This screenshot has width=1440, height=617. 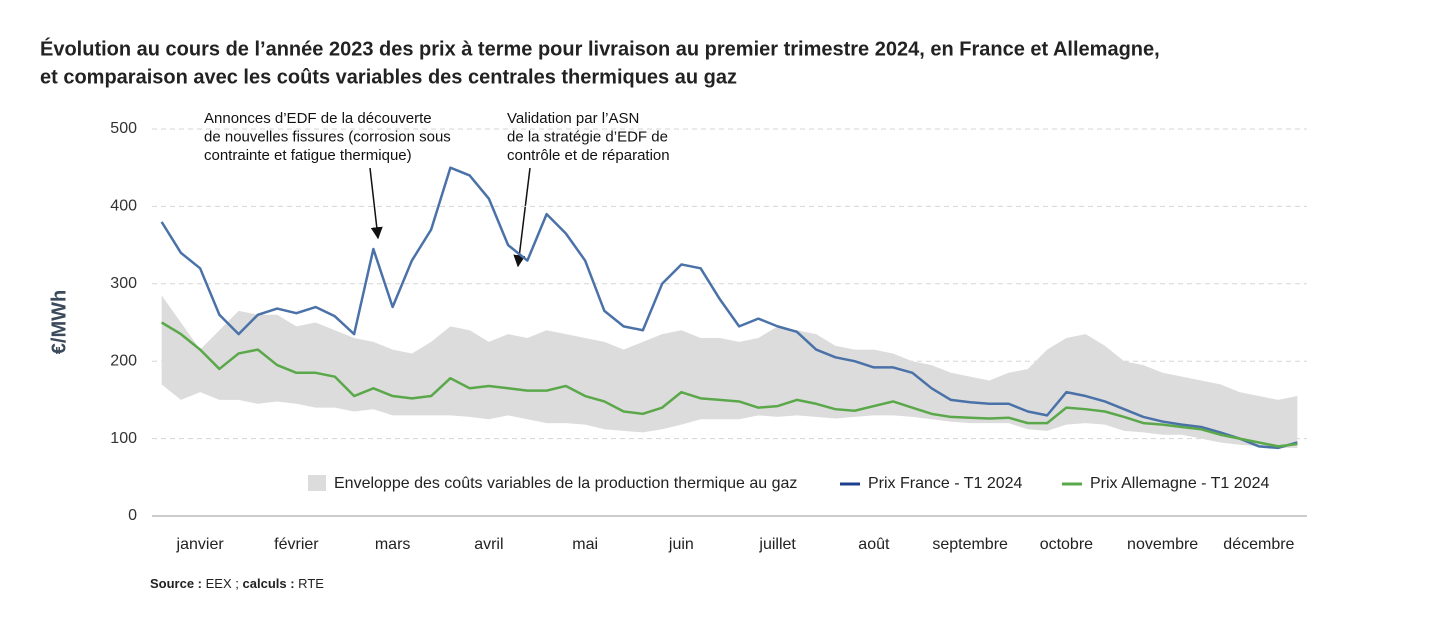 What do you see at coordinates (123, 438) in the screenshot?
I see `y-tick-label: 100` at bounding box center [123, 438].